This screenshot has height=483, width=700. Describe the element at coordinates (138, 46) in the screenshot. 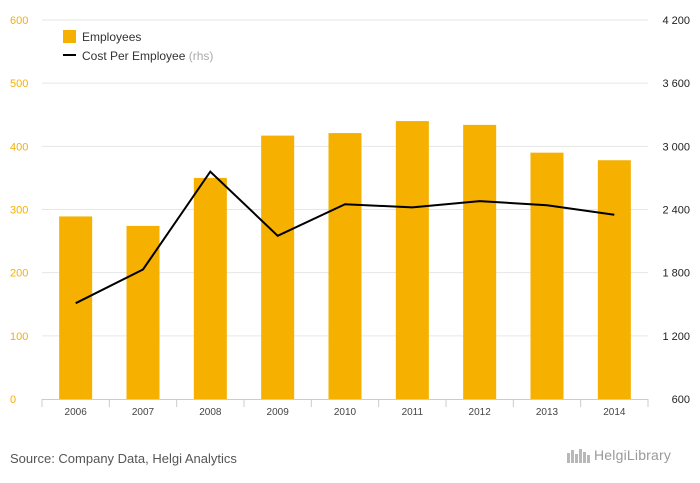

I see `legend: Employees Cost Per Employee (rhs)` at that location.